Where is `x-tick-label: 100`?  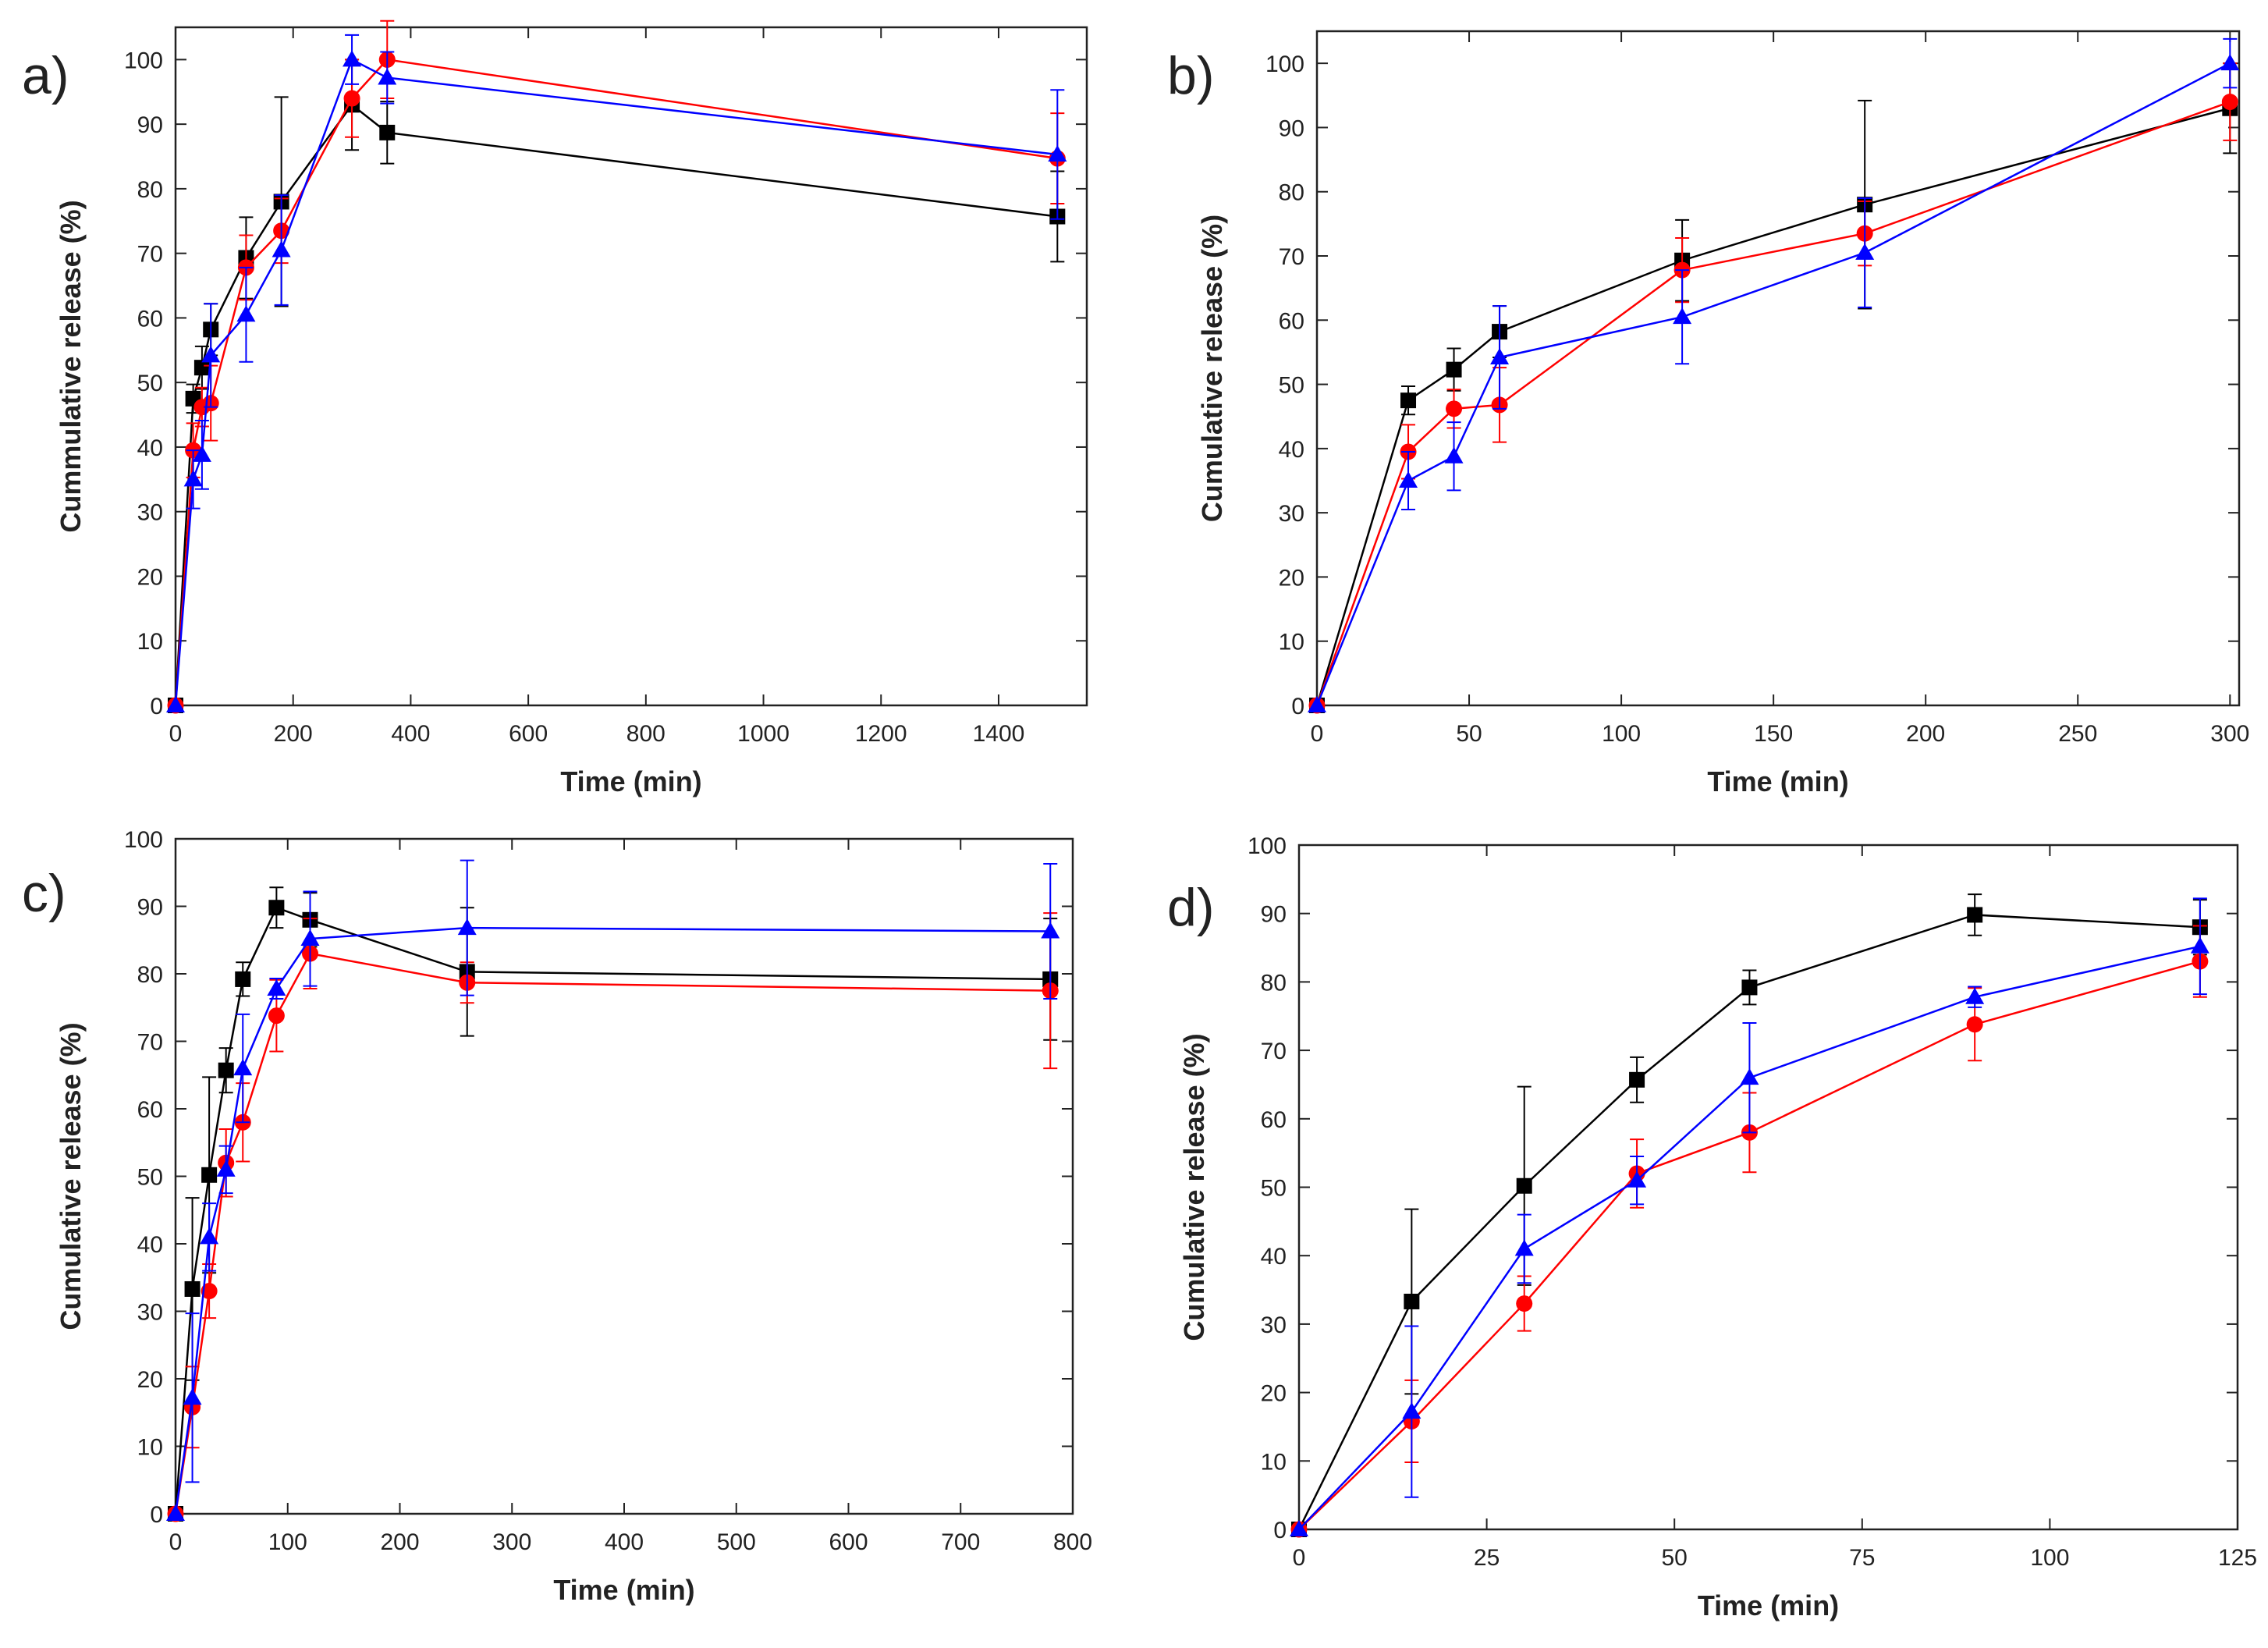 x-tick-label: 100 is located at coordinates (287, 1542).